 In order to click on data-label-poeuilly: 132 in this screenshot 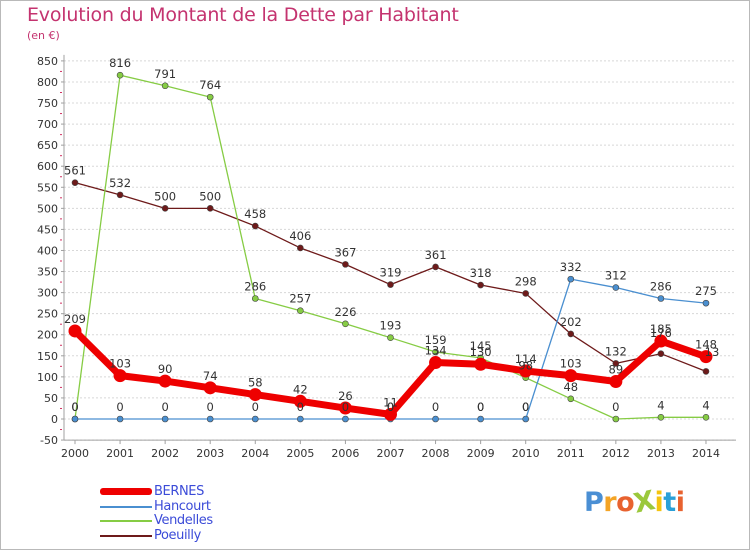, I will do `click(616, 351)`.